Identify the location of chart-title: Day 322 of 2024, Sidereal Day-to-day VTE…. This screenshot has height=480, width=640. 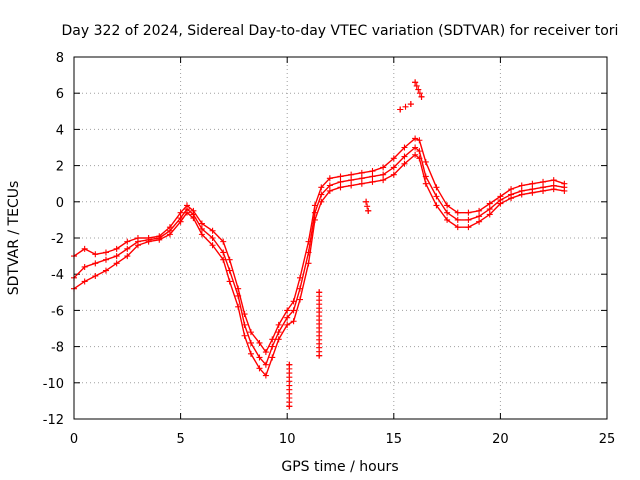
(340, 31).